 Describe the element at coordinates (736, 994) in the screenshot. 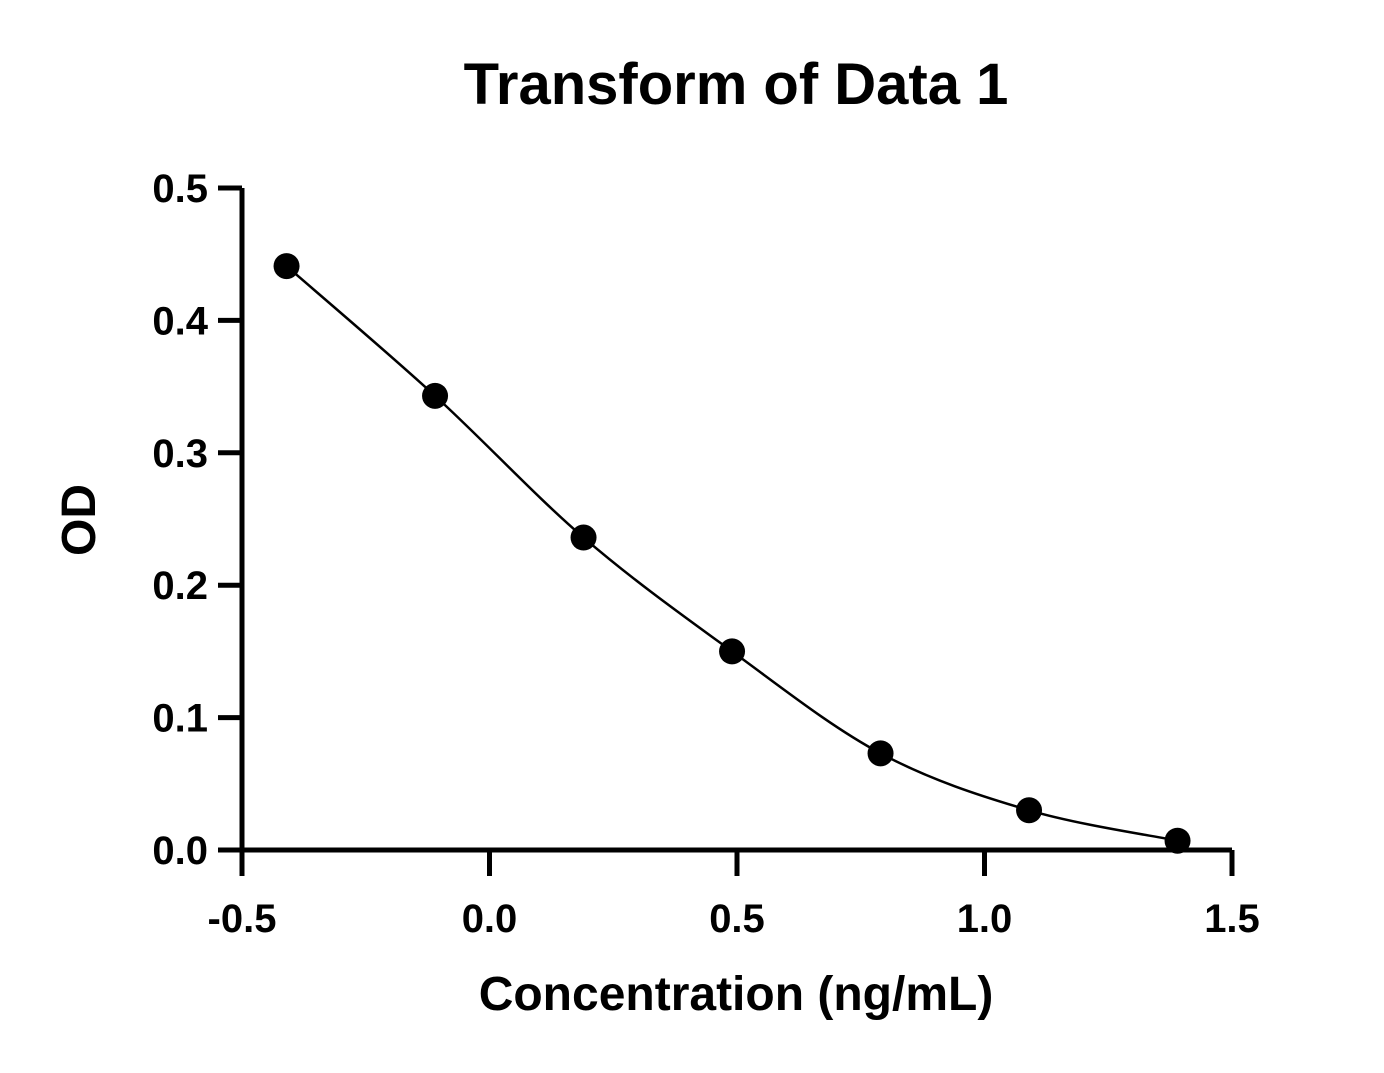

I see `x-axis-label: Concentration (ng/mL)` at that location.